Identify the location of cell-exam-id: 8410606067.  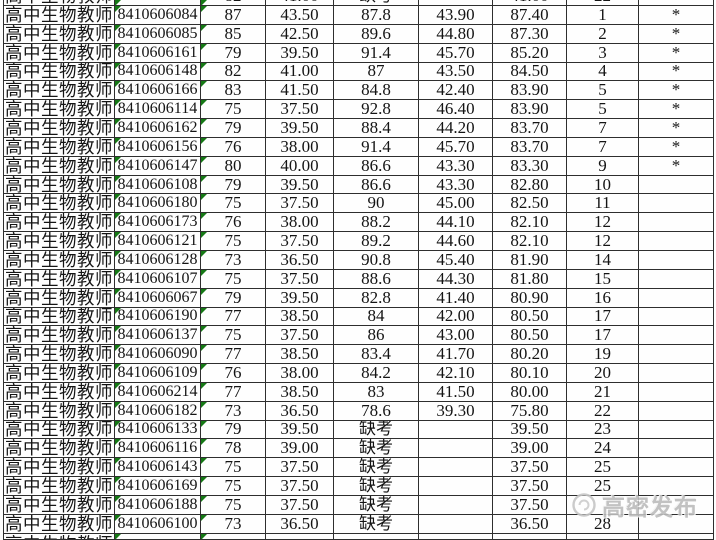
(158, 298).